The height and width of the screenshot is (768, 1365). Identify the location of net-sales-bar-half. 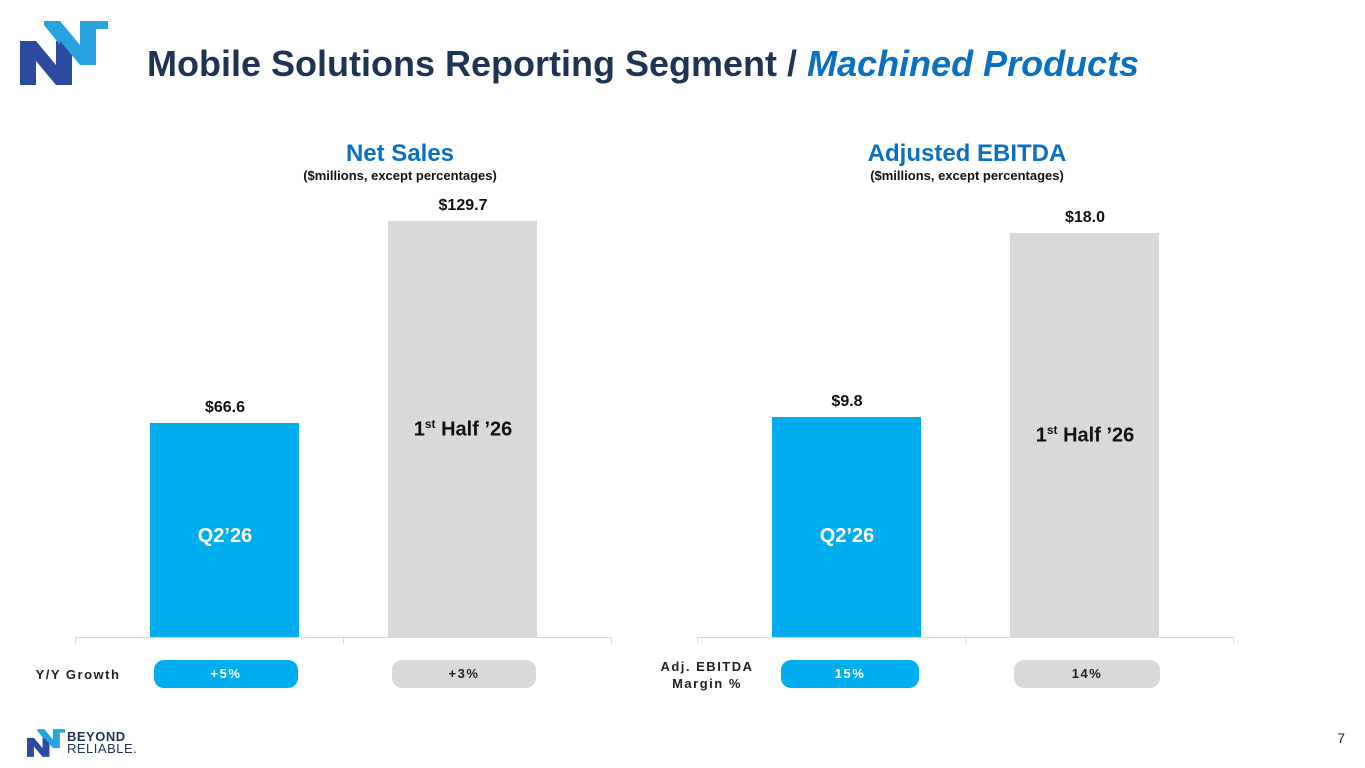
(462, 429).